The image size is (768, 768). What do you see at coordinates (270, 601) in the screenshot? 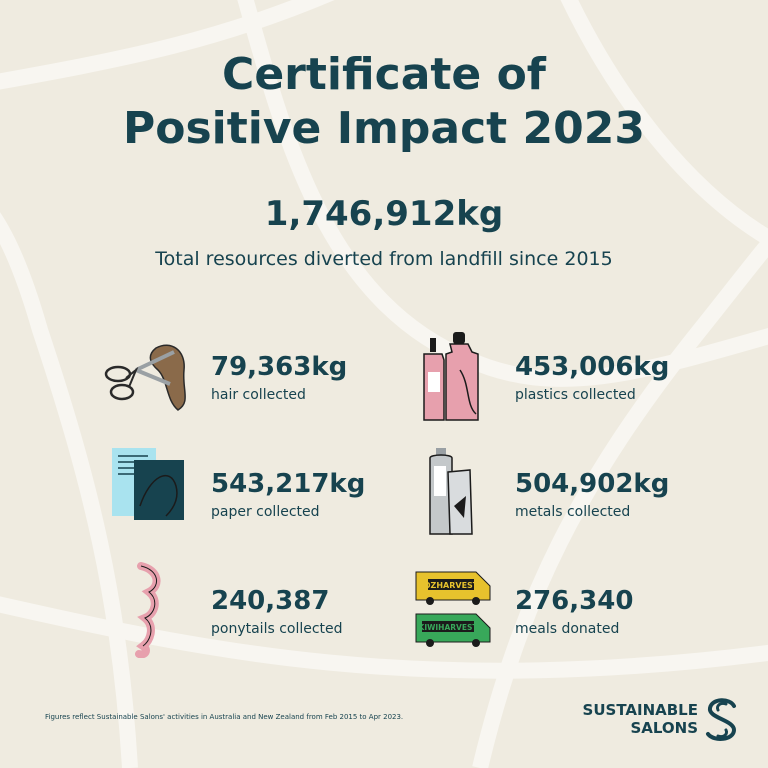
I see `stat-value: 240,387` at bounding box center [270, 601].